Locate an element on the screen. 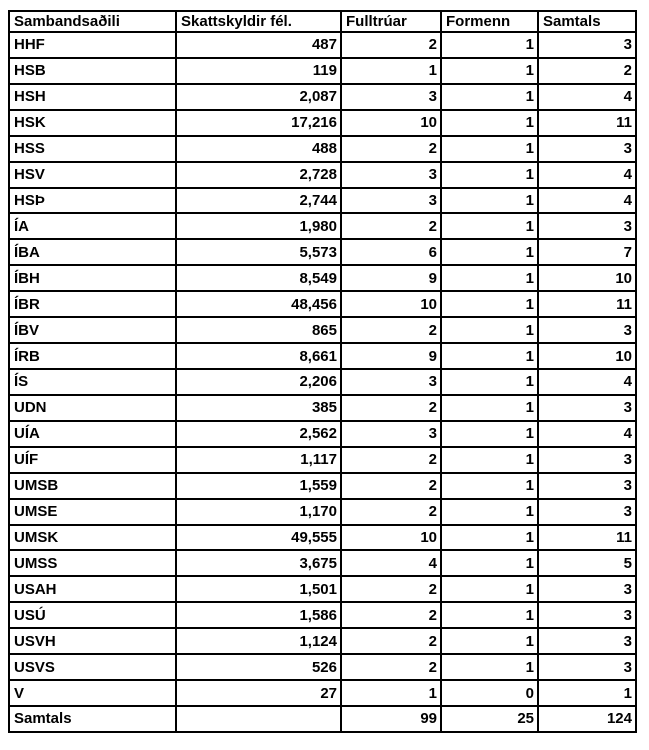 Image resolution: width=649 pixels, height=750 pixels. table-row: ÍBR 48,456 10 1 11 is located at coordinates (322, 304).